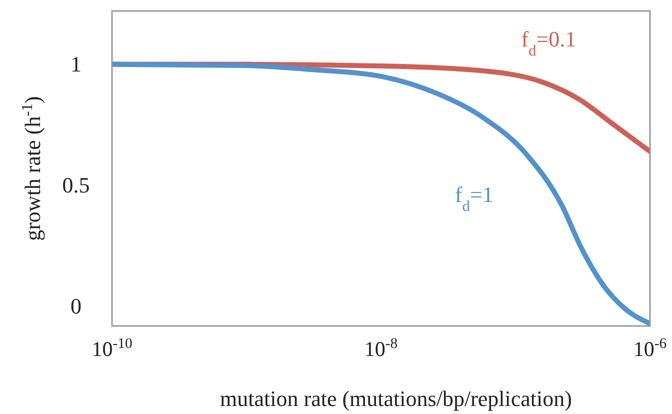 The height and width of the screenshot is (414, 672). I want to click on x-tick-label: 10$^{-10}$, so click(112, 348).